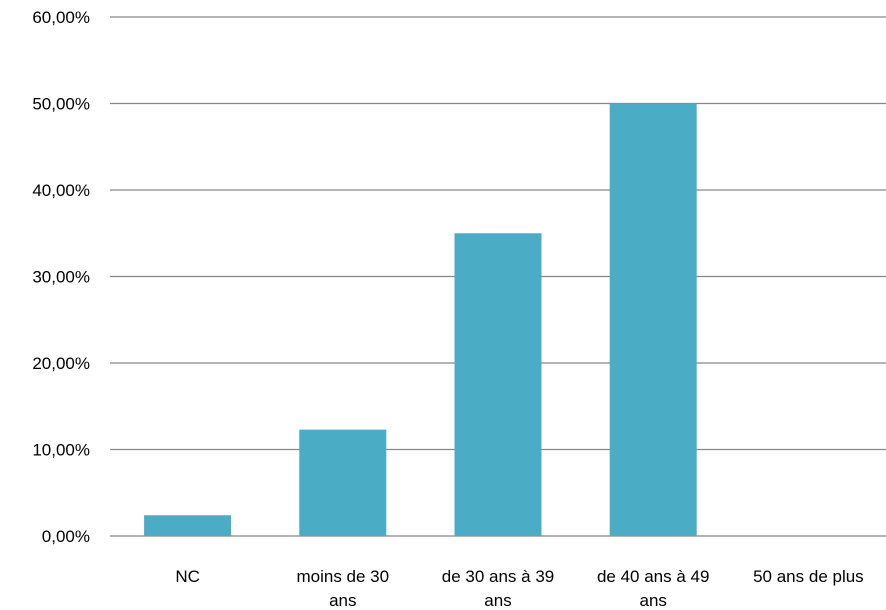 Image resolution: width=886 pixels, height=610 pixels. I want to click on category-label-line: moins de 30, so click(342, 576).